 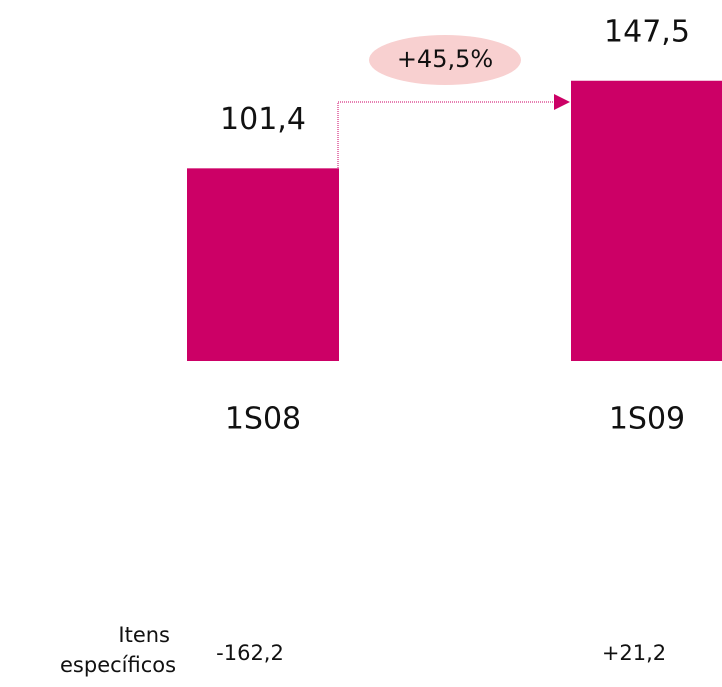 I want to click on annotation: +45,5%, so click(x=445, y=59).